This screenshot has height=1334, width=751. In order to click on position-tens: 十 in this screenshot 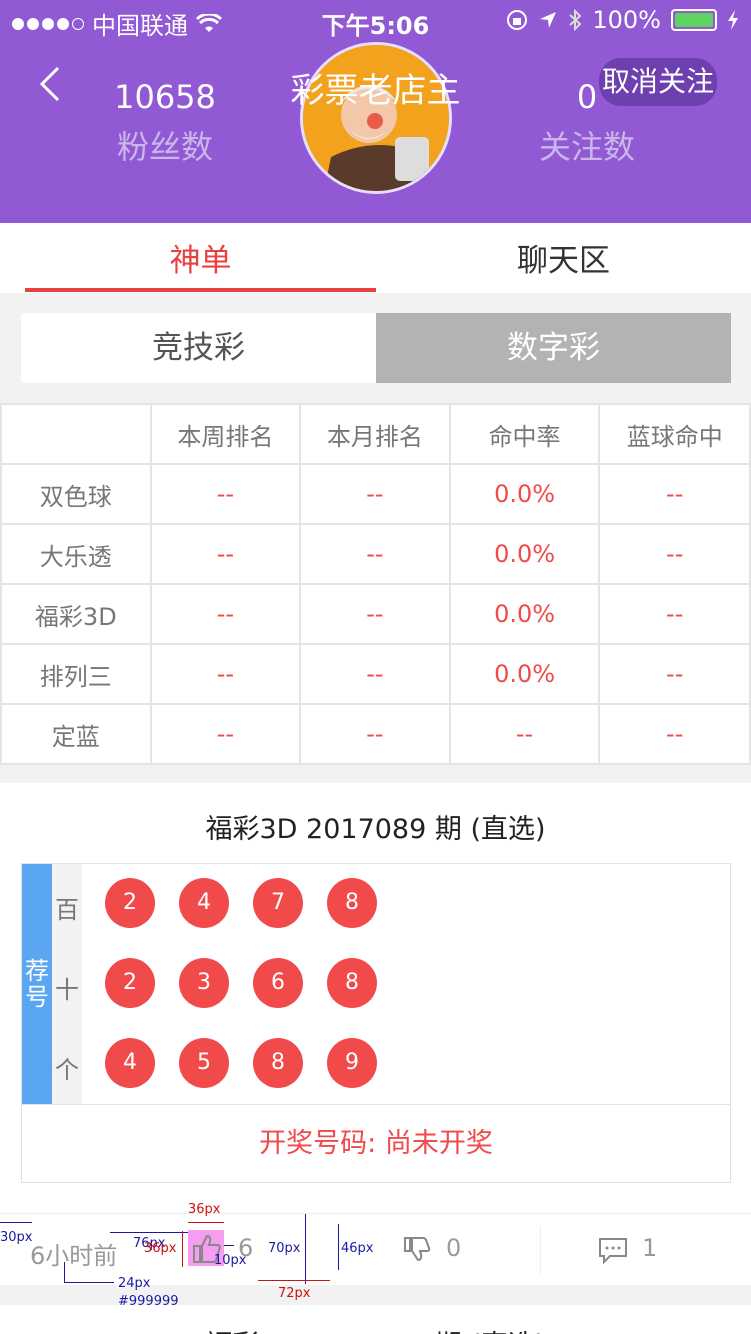, I will do `click(67, 990)`.